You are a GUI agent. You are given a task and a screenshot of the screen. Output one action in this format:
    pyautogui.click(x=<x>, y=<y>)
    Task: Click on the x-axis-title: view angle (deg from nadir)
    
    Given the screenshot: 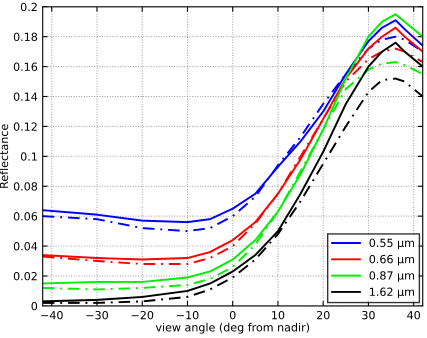 What is the action you would take?
    pyautogui.click(x=233, y=328)
    